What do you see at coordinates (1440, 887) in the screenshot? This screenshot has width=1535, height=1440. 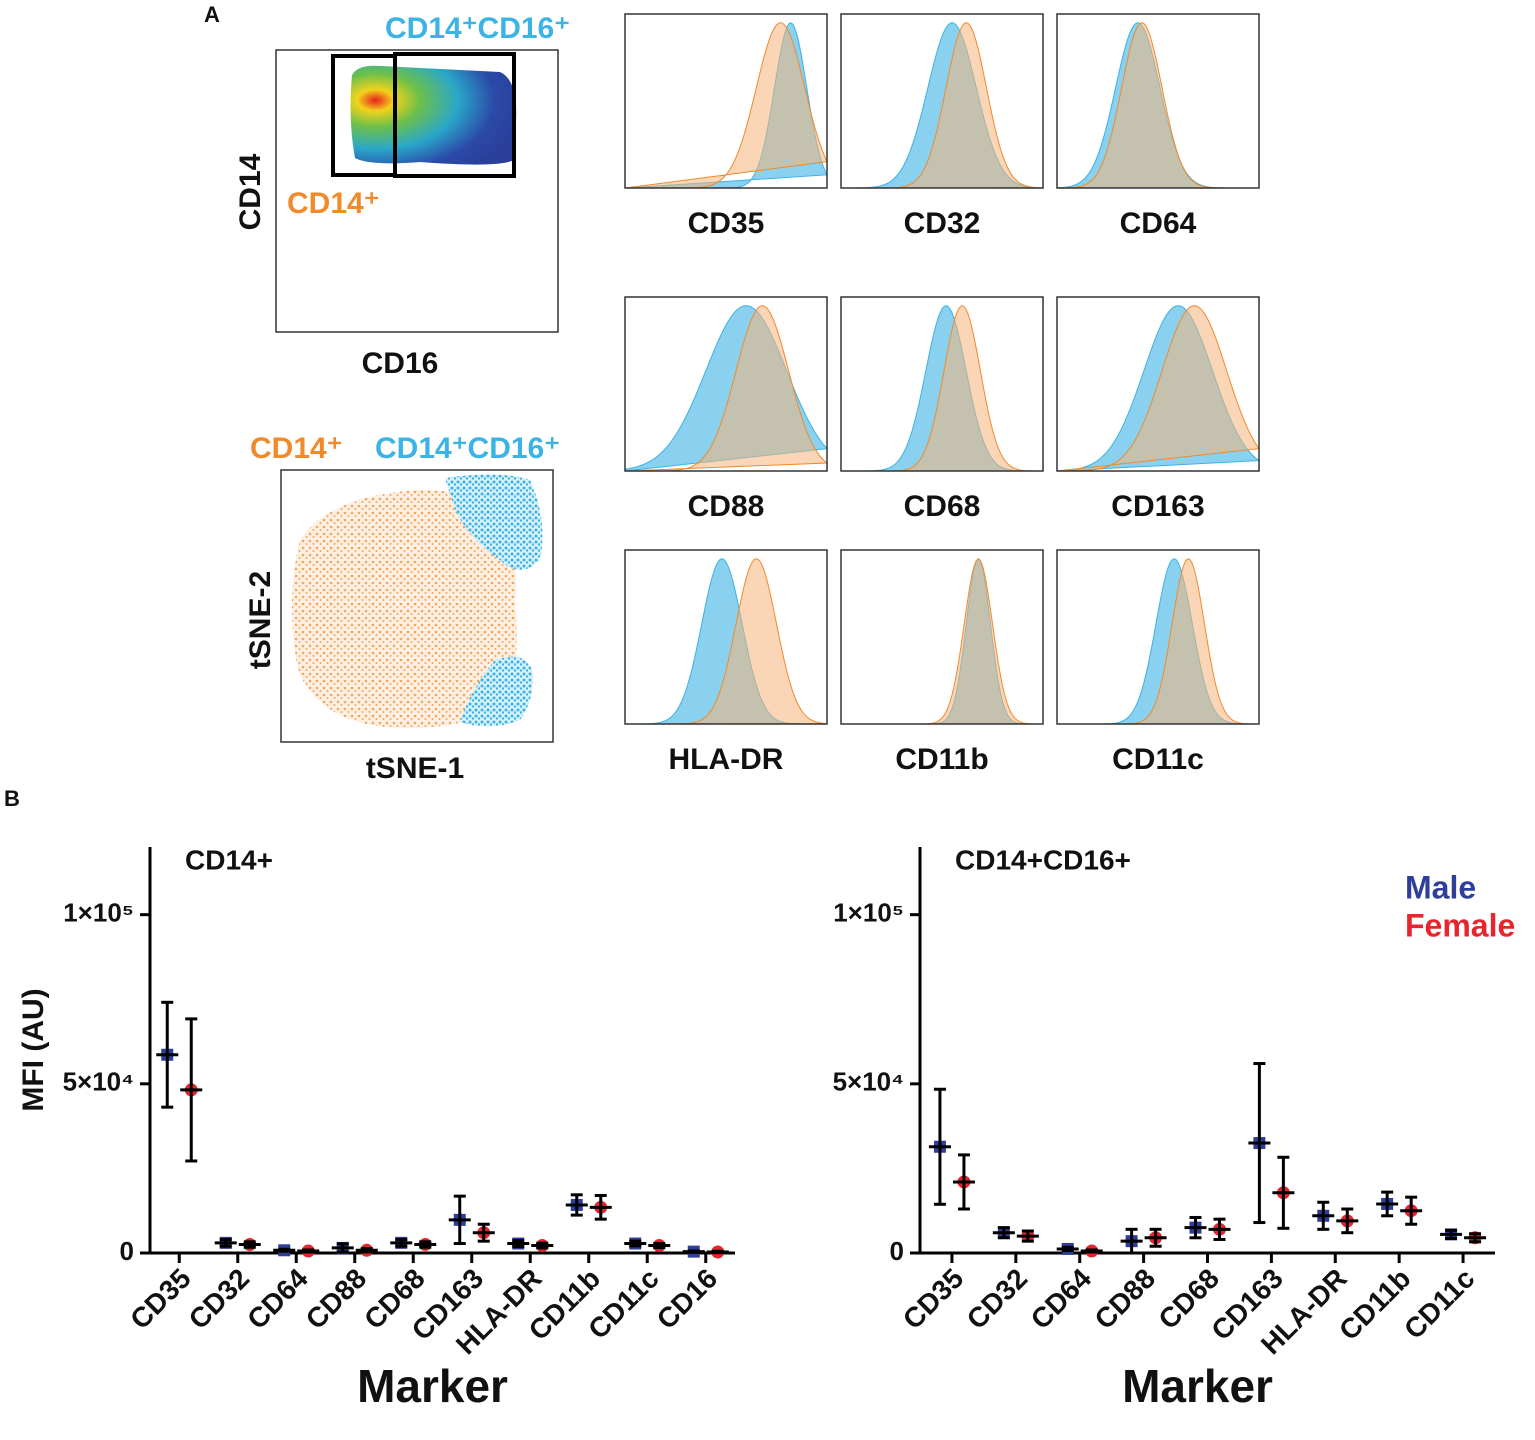 I see `legend-label: Male` at bounding box center [1440, 887].